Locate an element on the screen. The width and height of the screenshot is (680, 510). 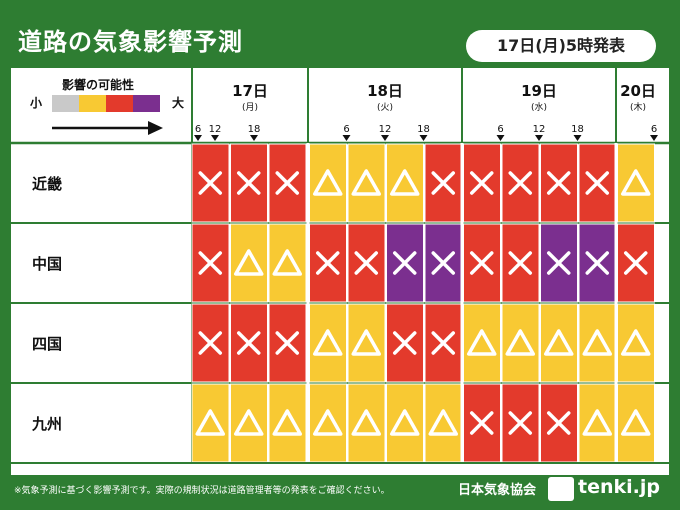
weekday-label: (木) is located at coordinates (638, 107).